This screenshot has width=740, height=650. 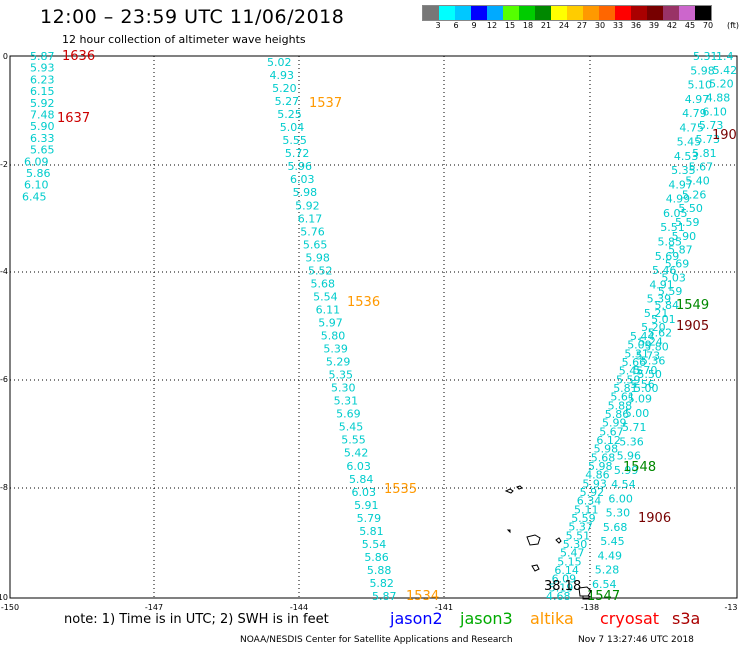 What do you see at coordinates (42, 91) in the screenshot?
I see `wave-height-value: 6.15` at bounding box center [42, 91].